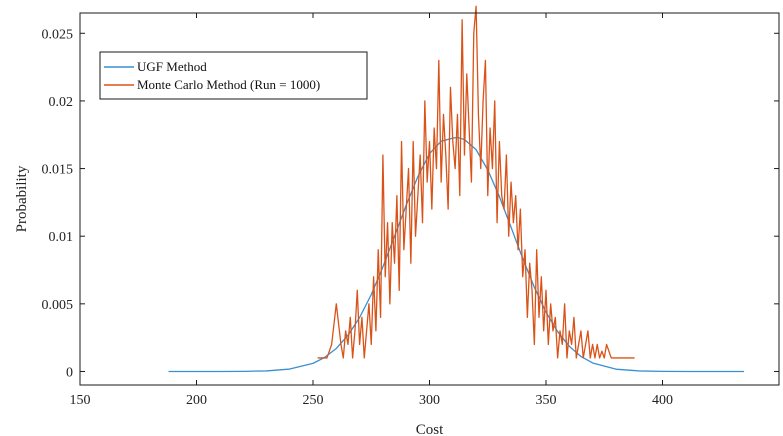 The height and width of the screenshot is (436, 783). I want to click on legend-box, so click(233, 75).